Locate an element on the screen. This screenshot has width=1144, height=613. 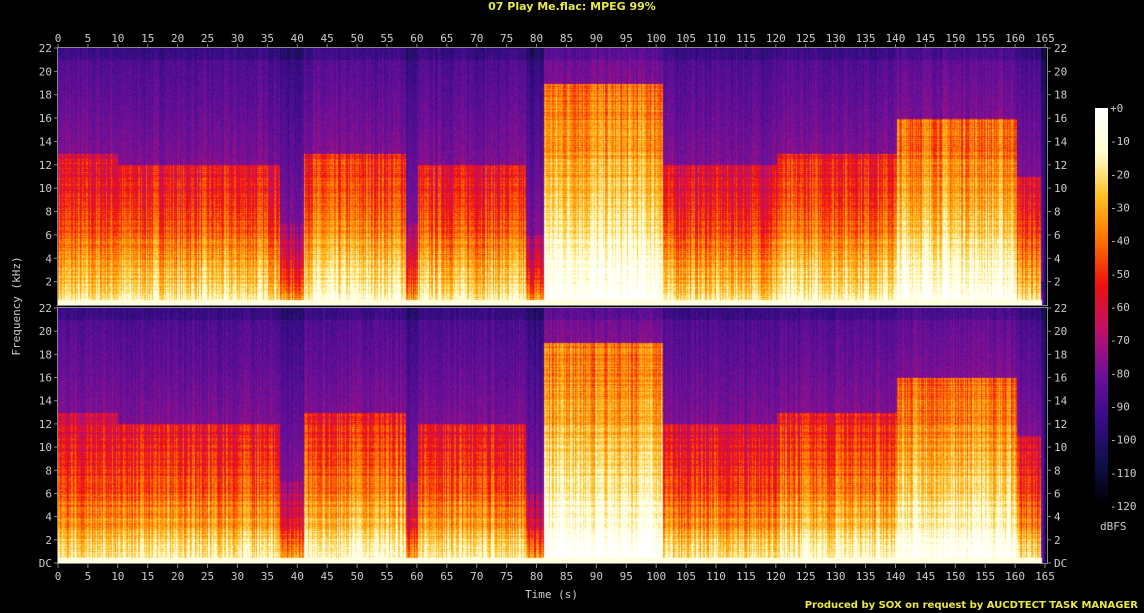
x-tick-label-bottom: 160 is located at coordinates (1015, 576).